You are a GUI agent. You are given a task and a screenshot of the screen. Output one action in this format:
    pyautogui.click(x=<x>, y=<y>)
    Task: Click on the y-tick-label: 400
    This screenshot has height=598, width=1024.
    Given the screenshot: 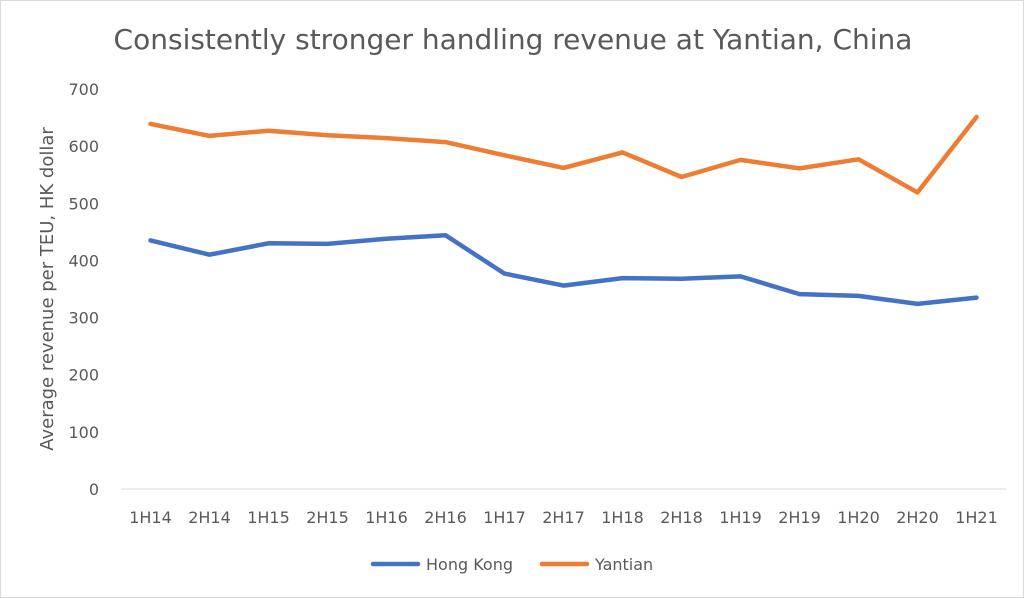 What is the action you would take?
    pyautogui.click(x=83, y=260)
    